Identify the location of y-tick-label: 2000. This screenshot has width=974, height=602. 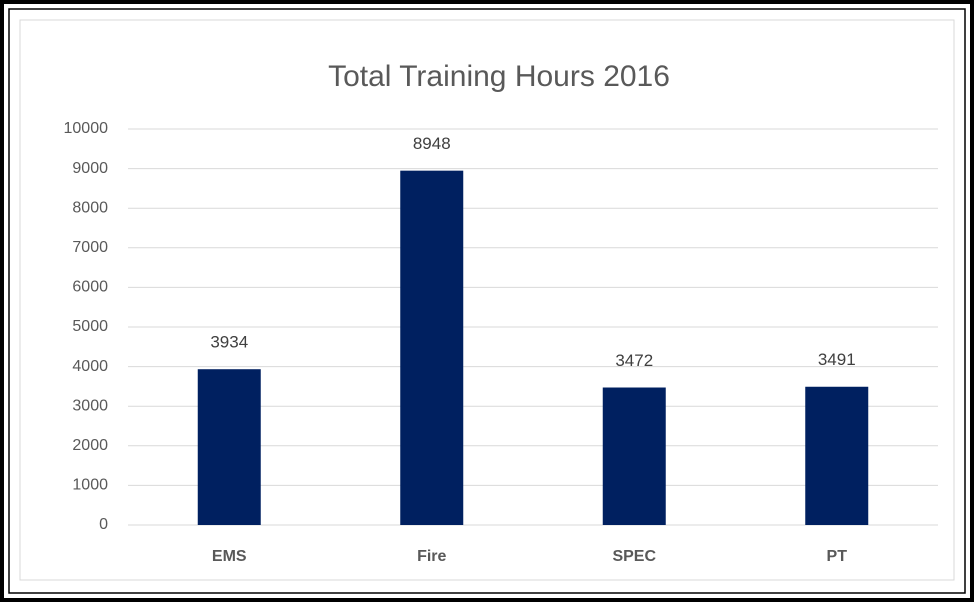
(90, 445).